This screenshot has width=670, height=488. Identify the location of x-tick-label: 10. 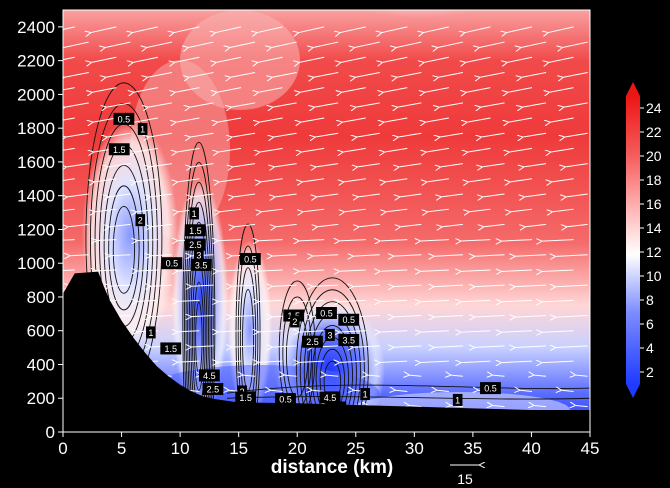
(180, 448).